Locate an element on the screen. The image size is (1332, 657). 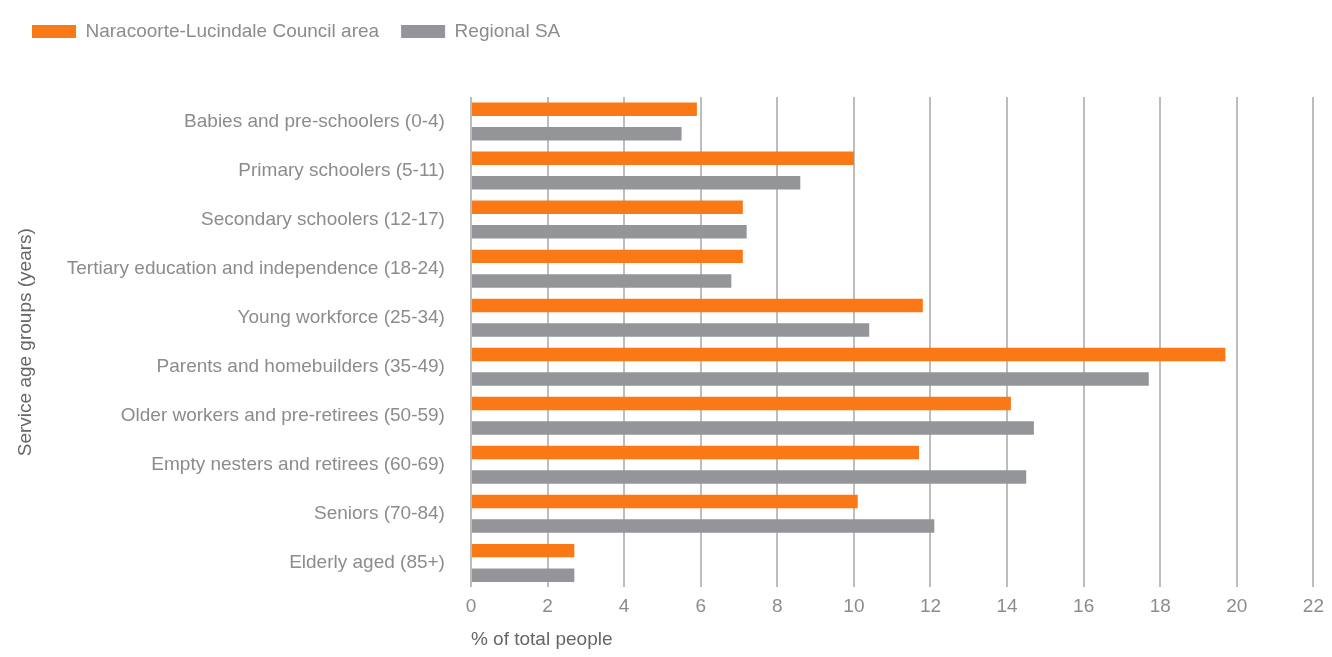
x-tick-label: 16 is located at coordinates (1084, 606).